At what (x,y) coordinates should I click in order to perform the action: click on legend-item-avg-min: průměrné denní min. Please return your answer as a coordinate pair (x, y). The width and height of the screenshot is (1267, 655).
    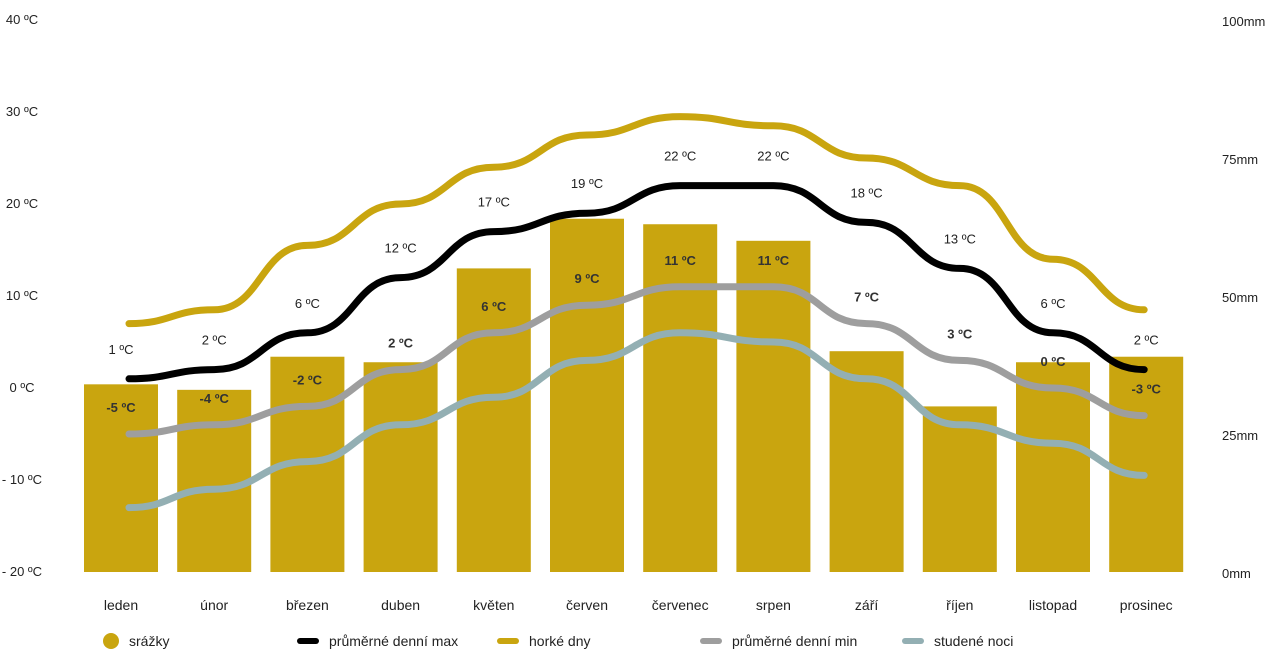
    Looking at the image, I should click on (778, 641).